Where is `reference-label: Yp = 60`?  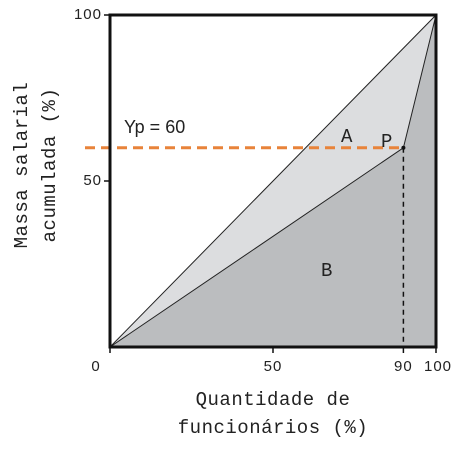 reference-label: Yp = 60 is located at coordinates (154, 127).